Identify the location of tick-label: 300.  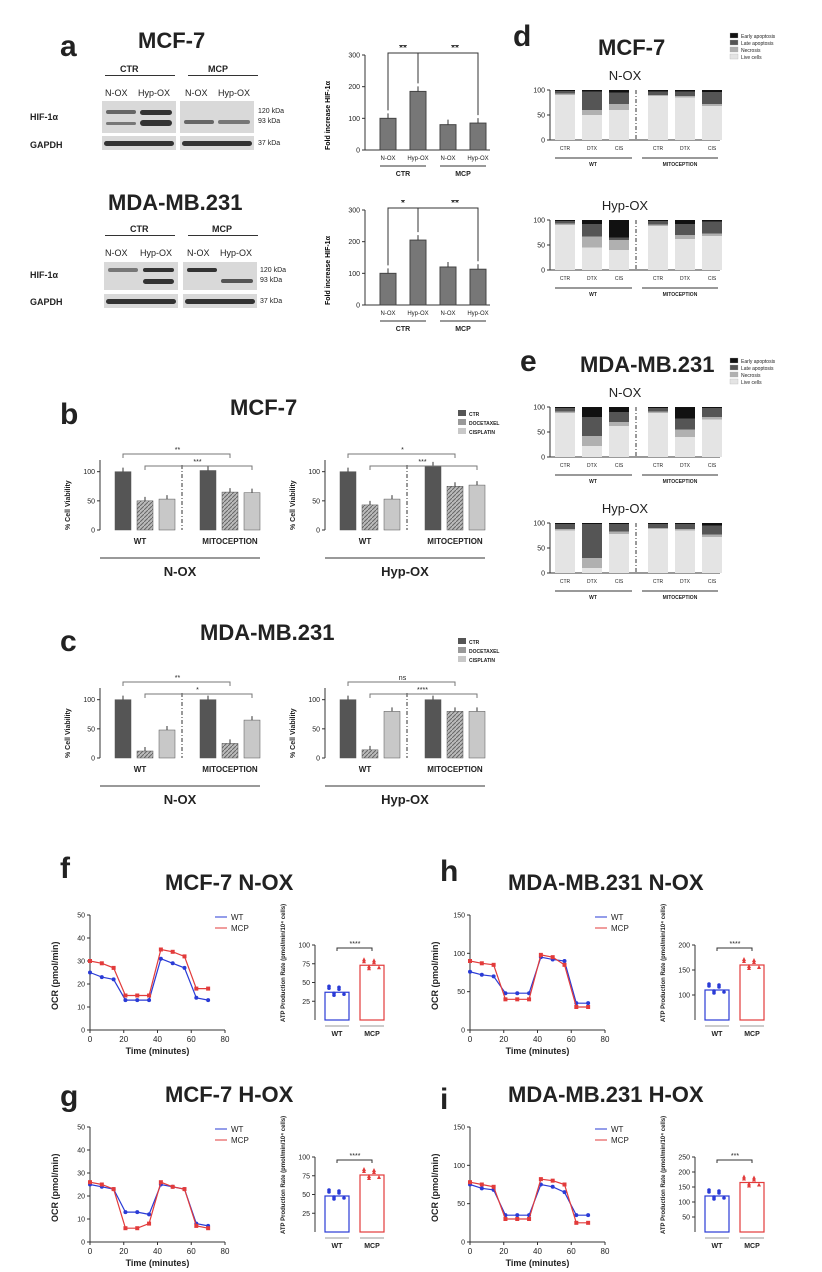
(354, 211).